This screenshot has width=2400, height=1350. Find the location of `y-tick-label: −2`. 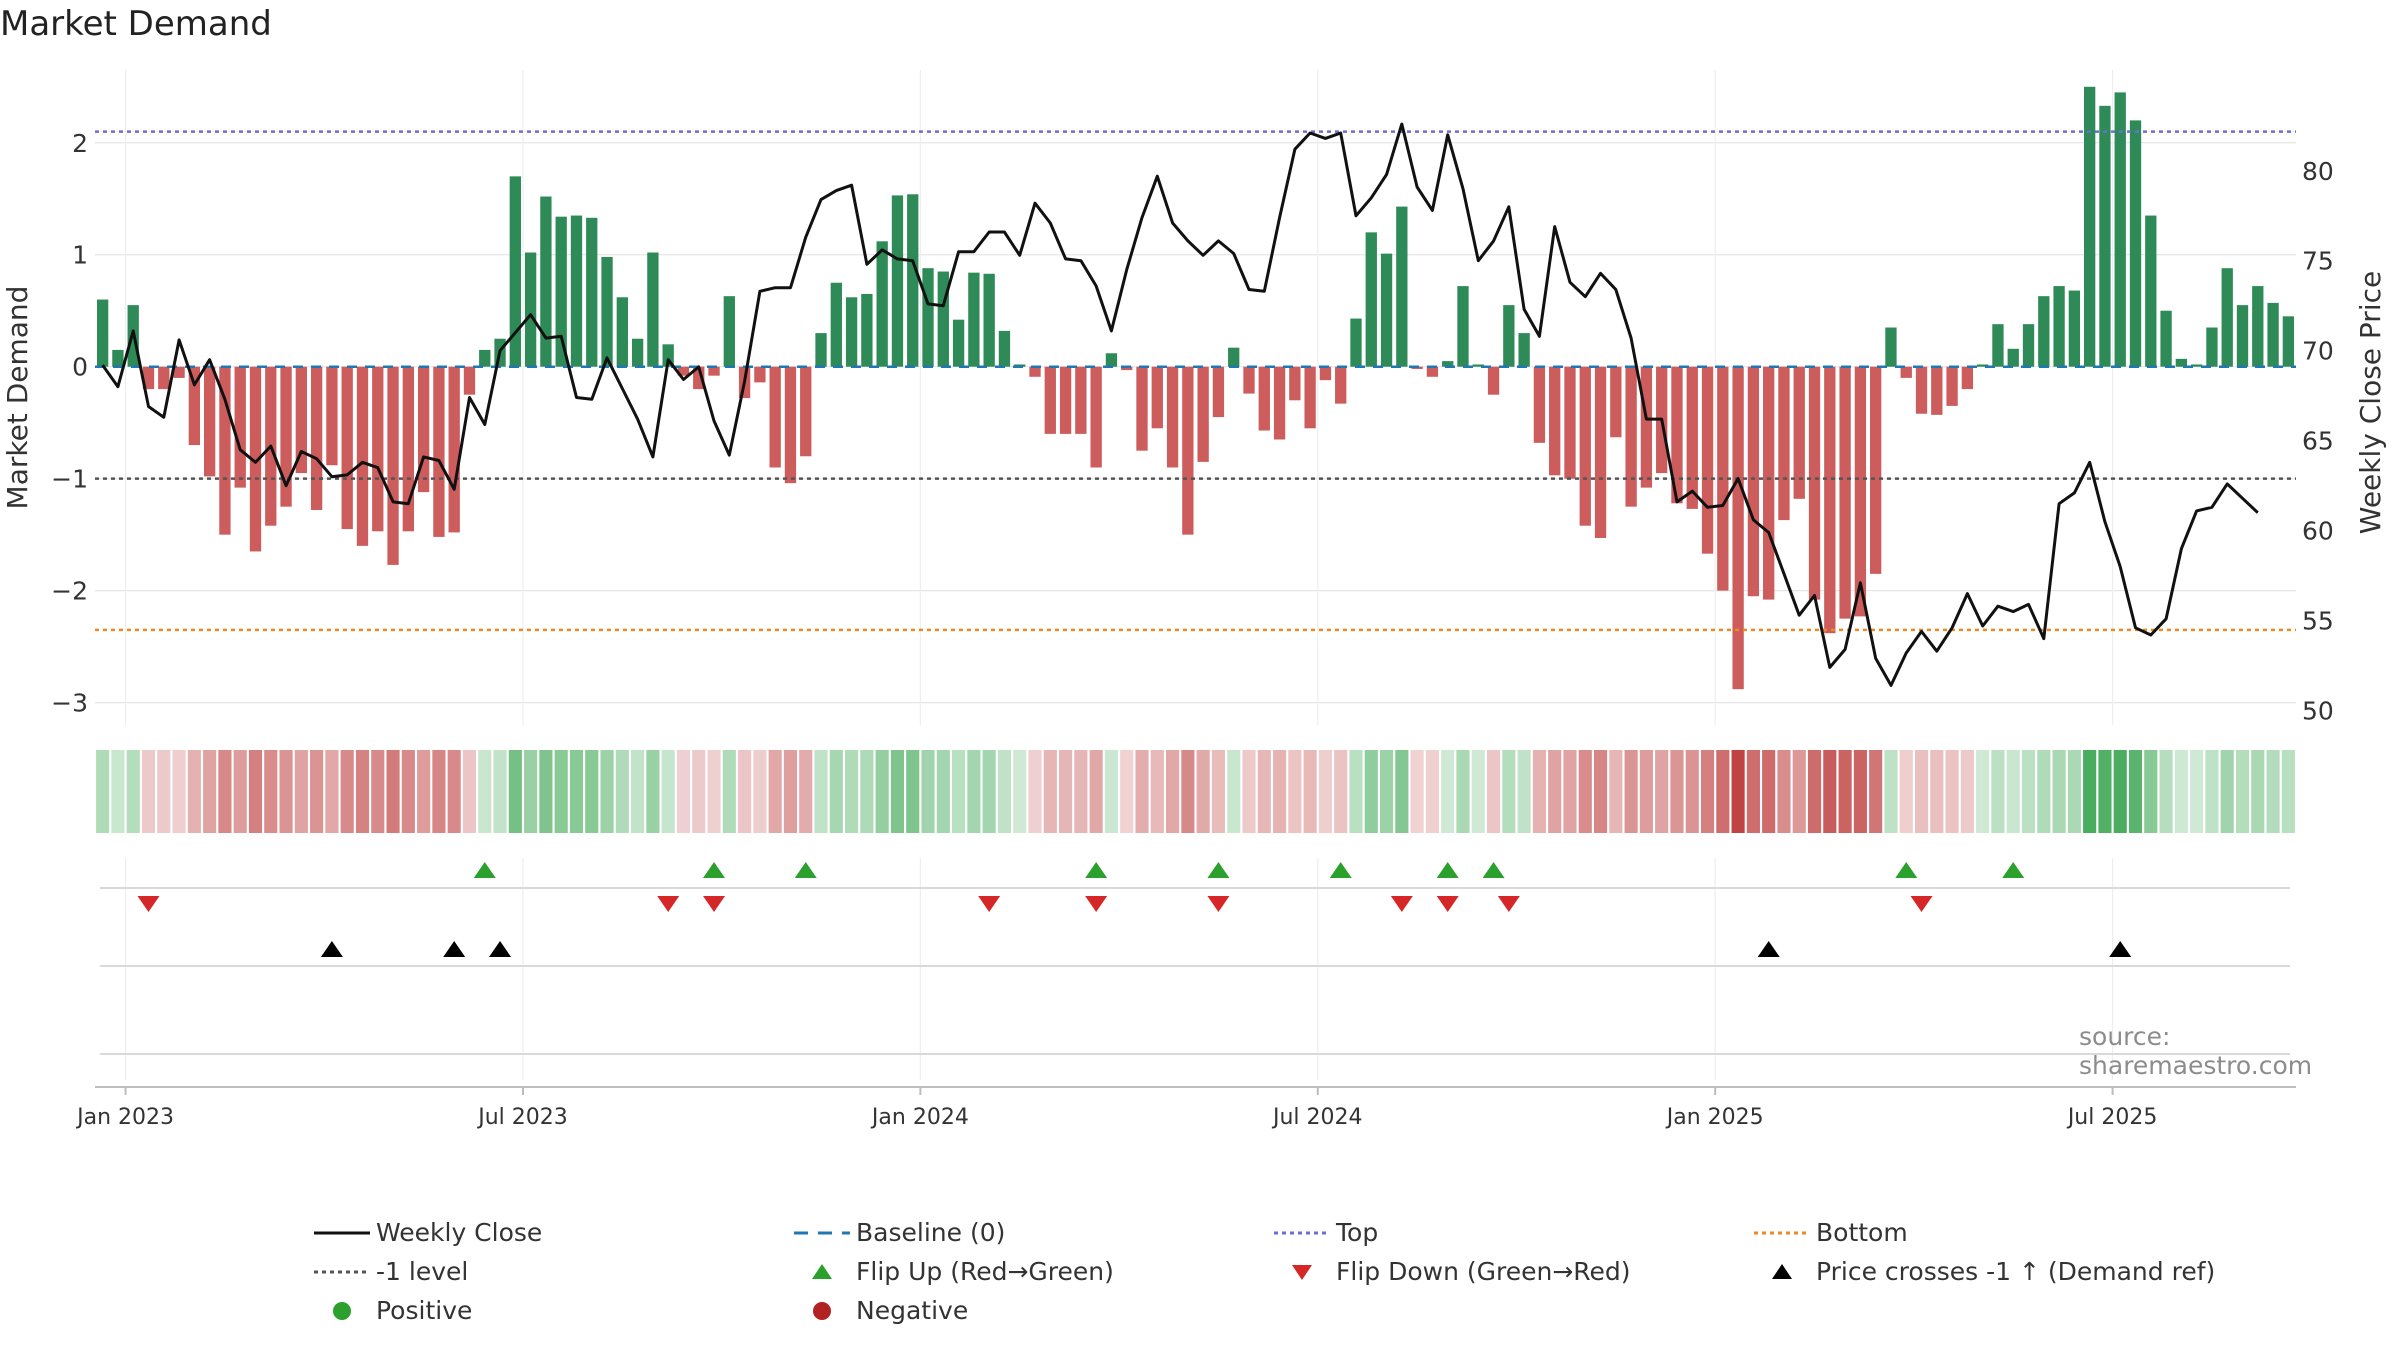

y-tick-label: −2 is located at coordinates (69, 591).